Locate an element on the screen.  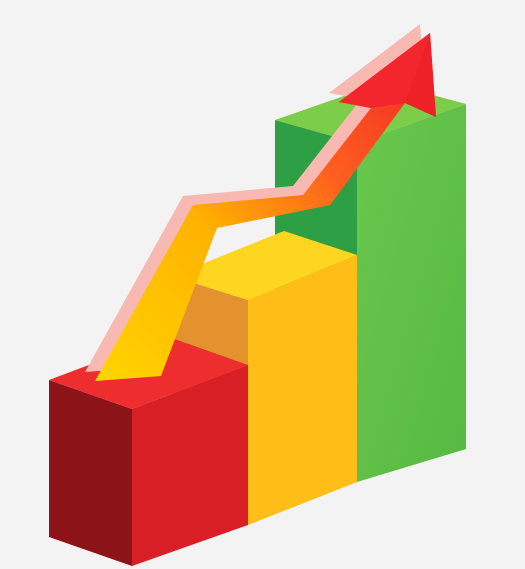
green-bar-front is located at coordinates (411, 293).